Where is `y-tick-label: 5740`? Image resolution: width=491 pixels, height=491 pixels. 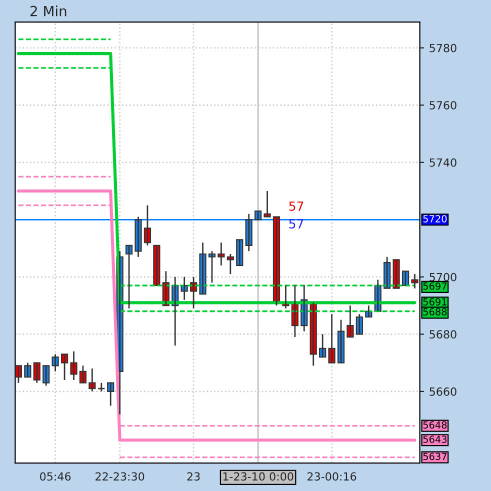
y-tick-label: 5740 is located at coordinates (443, 162).